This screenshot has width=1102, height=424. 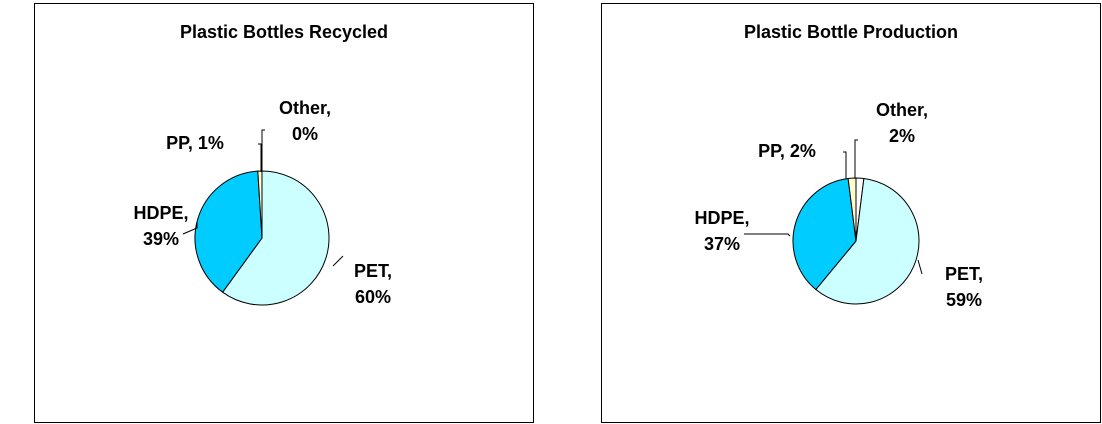 What do you see at coordinates (964, 287) in the screenshot?
I see `data-label-pet: PET, 59%` at bounding box center [964, 287].